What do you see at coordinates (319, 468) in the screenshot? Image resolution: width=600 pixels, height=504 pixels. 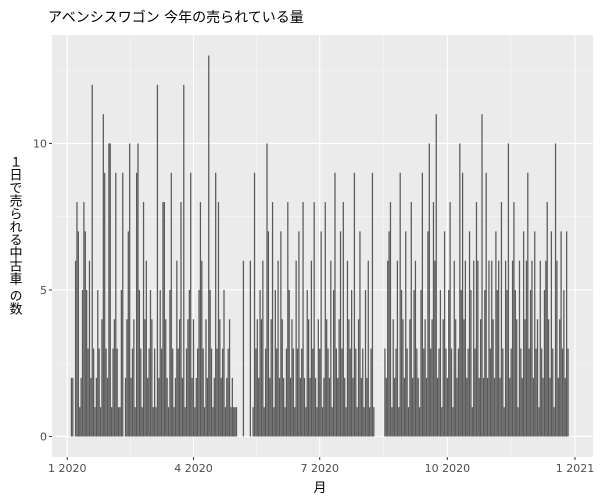 I see `x-tick-label: 7 2020` at bounding box center [319, 468].